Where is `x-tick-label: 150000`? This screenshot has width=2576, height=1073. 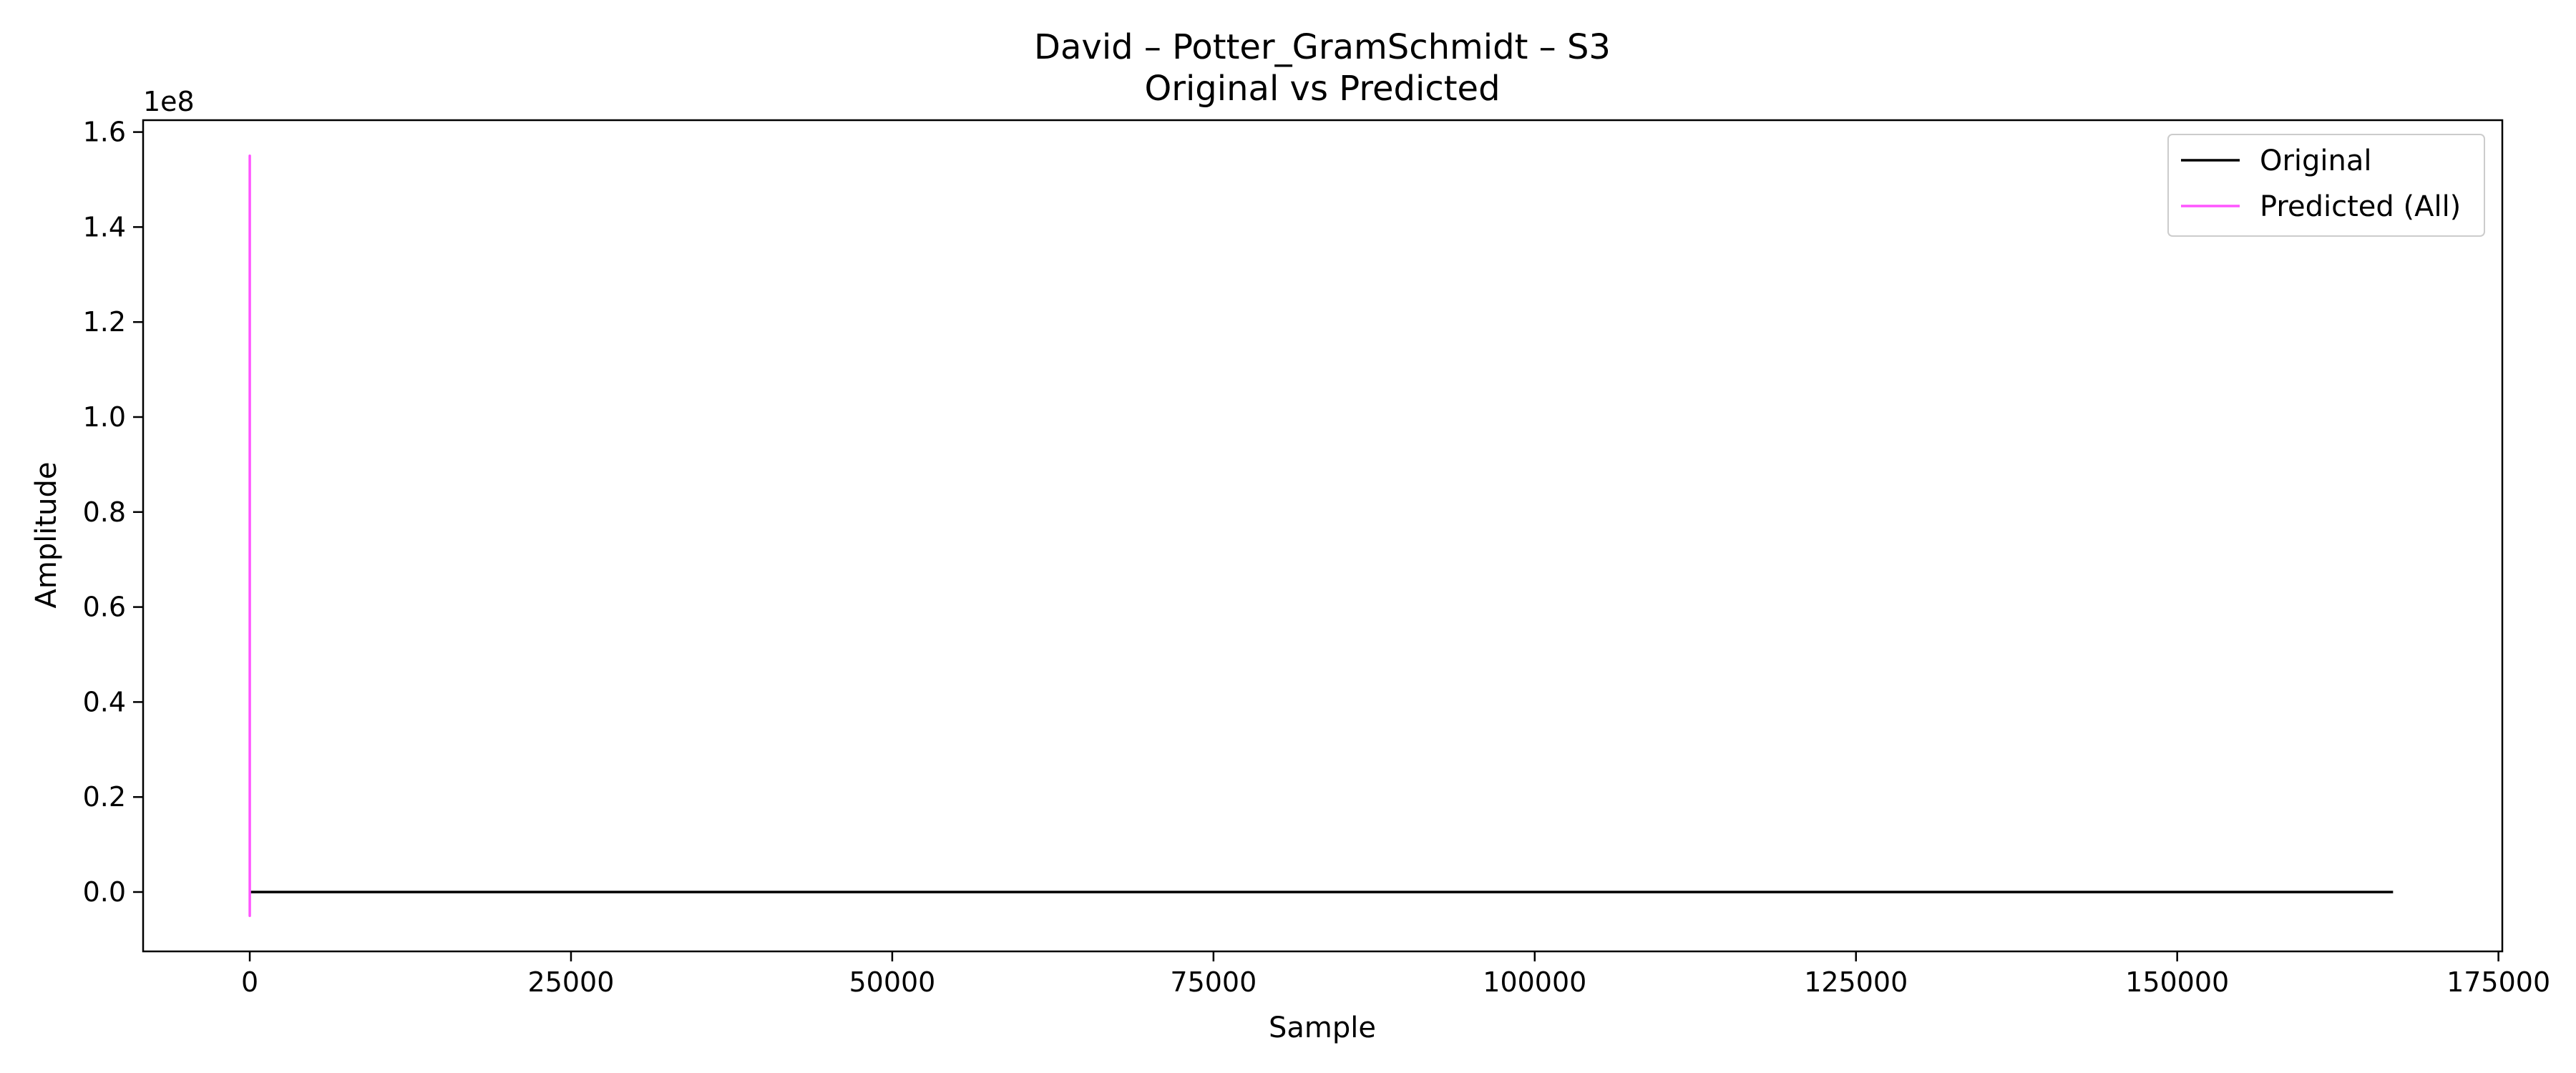 x-tick-label: 150000 is located at coordinates (2177, 982).